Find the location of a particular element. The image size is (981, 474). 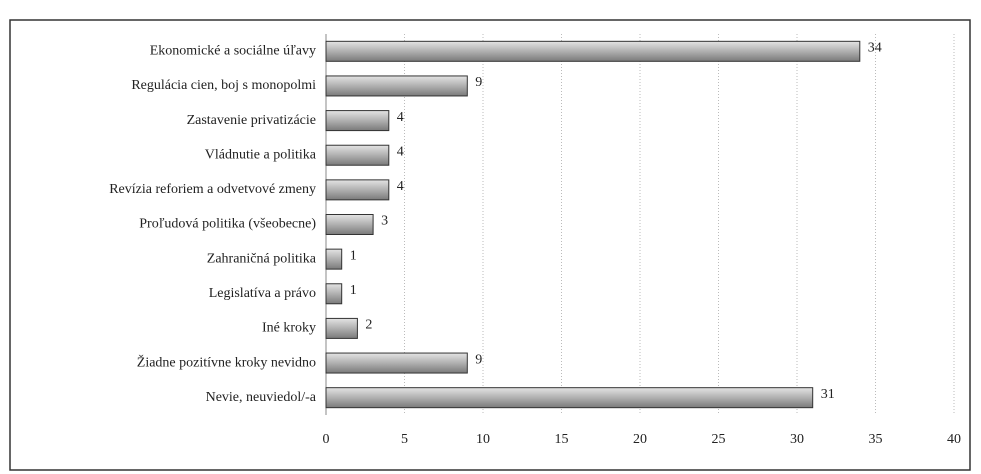

y-tick-label: Žiadne pozitívne kroky nevidno is located at coordinates (226, 361).